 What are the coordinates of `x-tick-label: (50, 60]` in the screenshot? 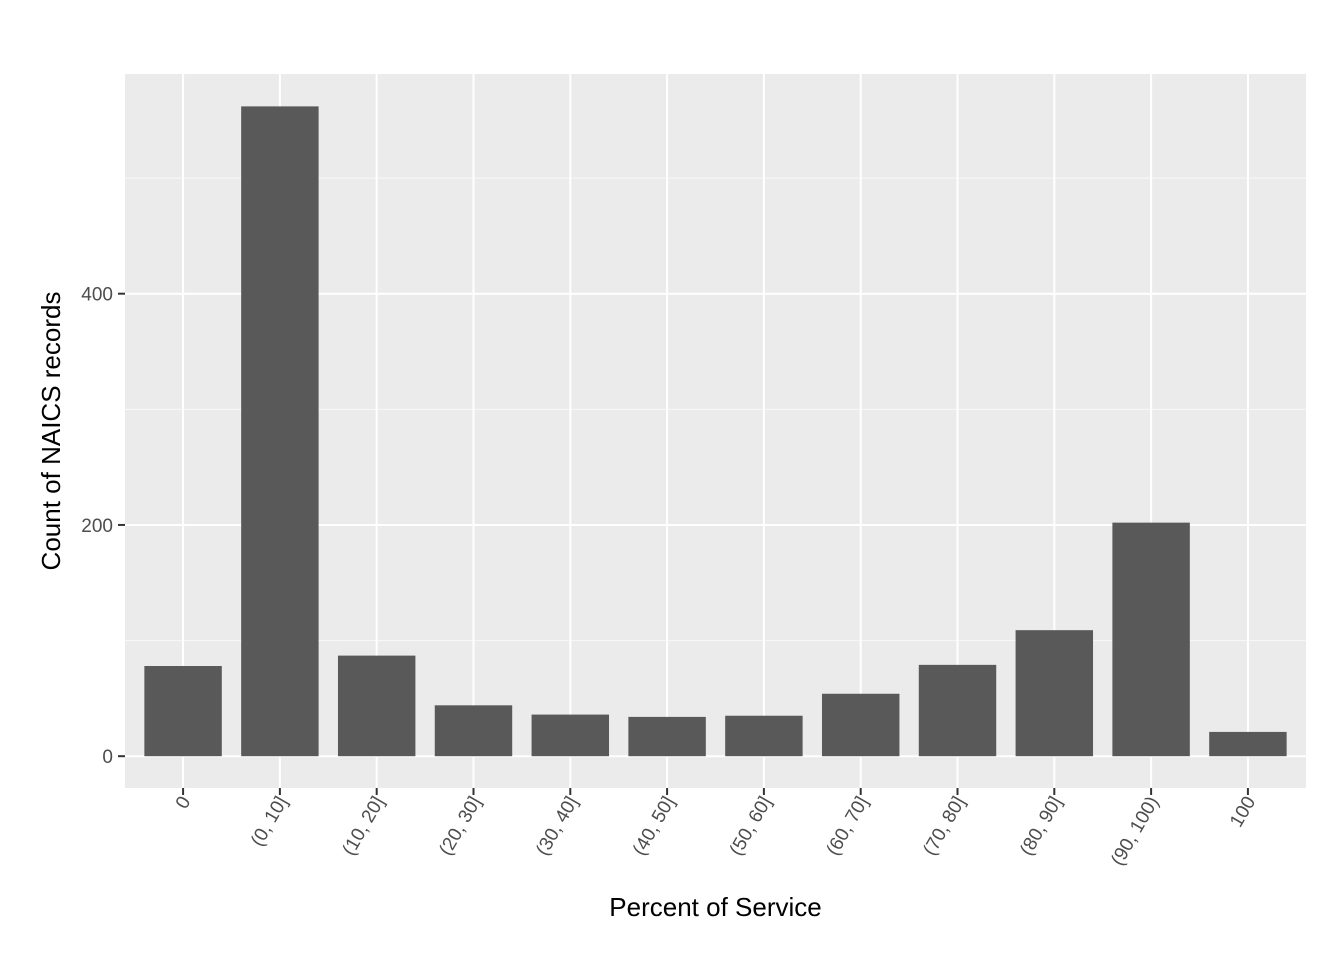 It's located at (751, 826).